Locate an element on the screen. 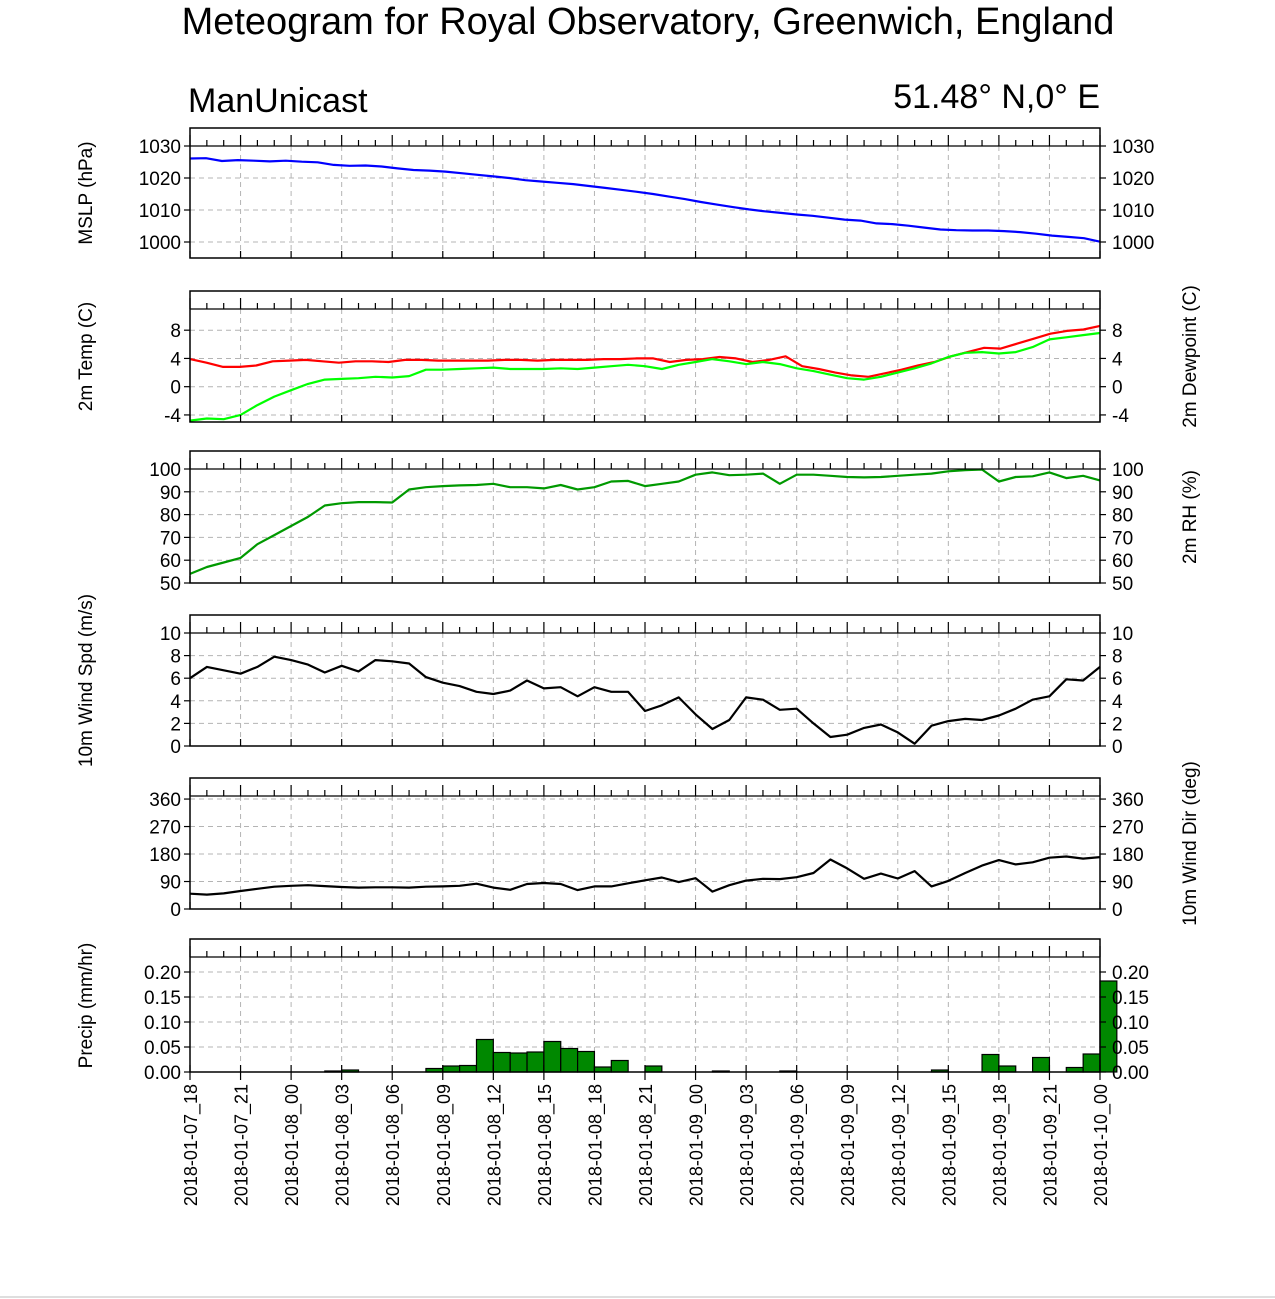 Image resolution: width=1275 pixels, height=1299 pixels. ytick-label-left: 80 is located at coordinates (170, 516).